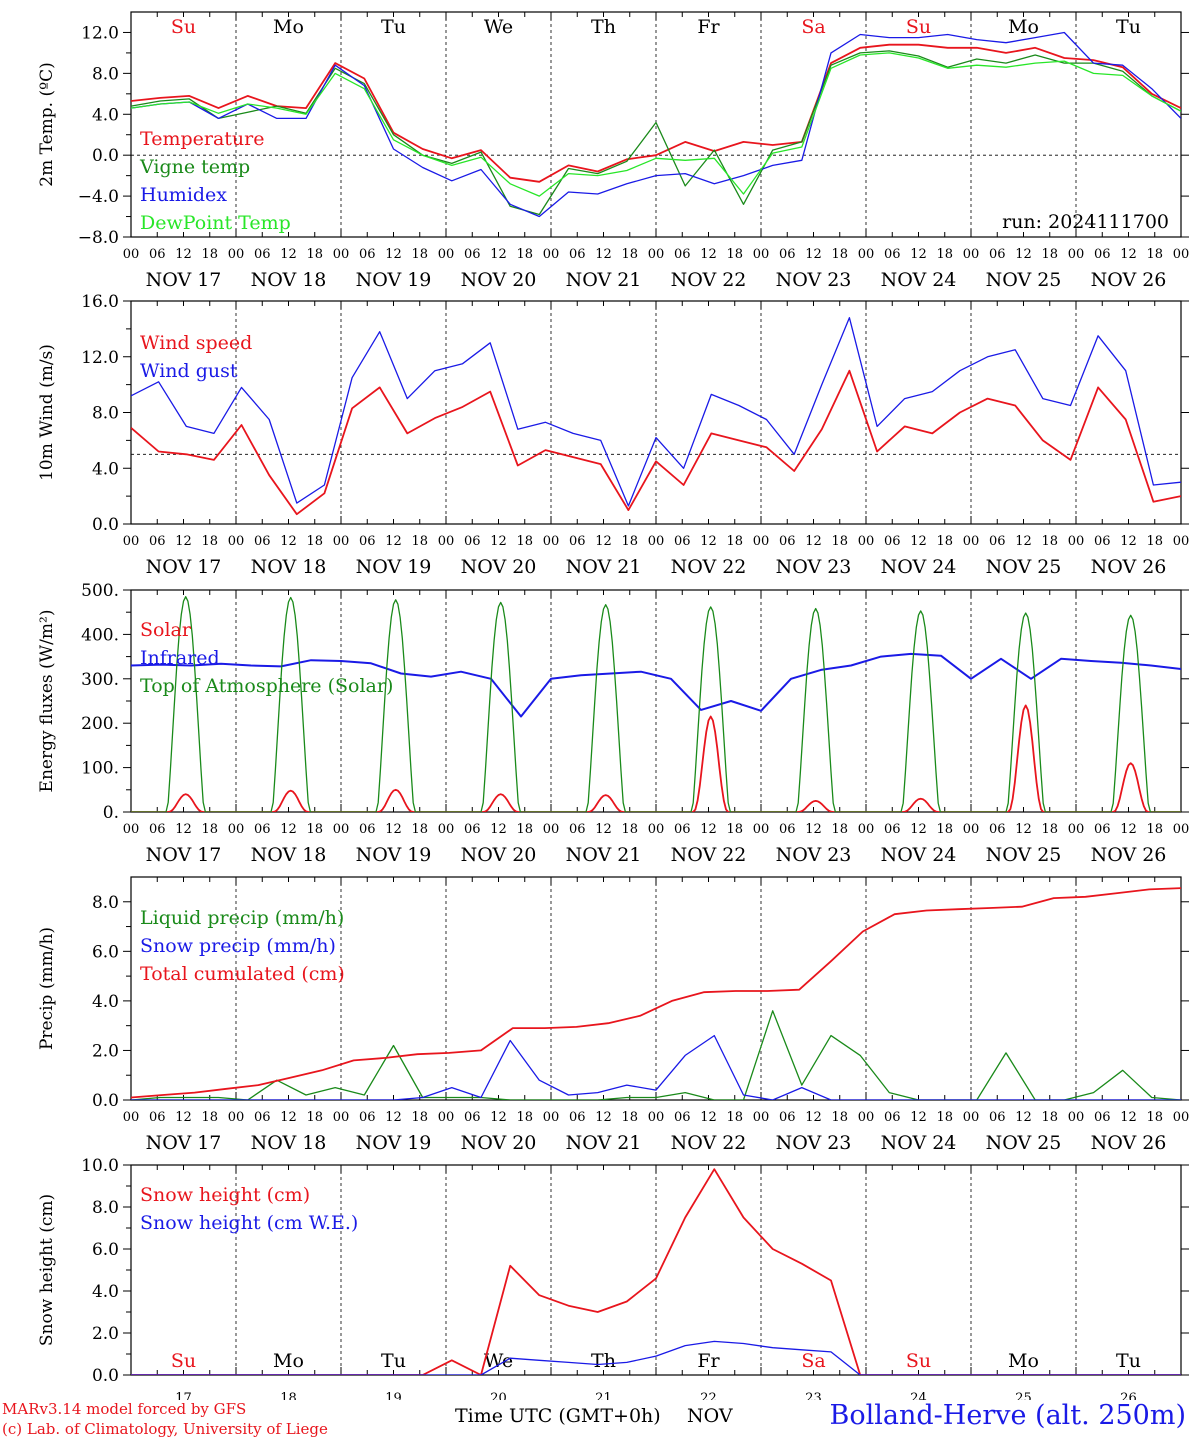  I want to click on legend-entry: Liquid precip (mm/h), so click(242, 918).